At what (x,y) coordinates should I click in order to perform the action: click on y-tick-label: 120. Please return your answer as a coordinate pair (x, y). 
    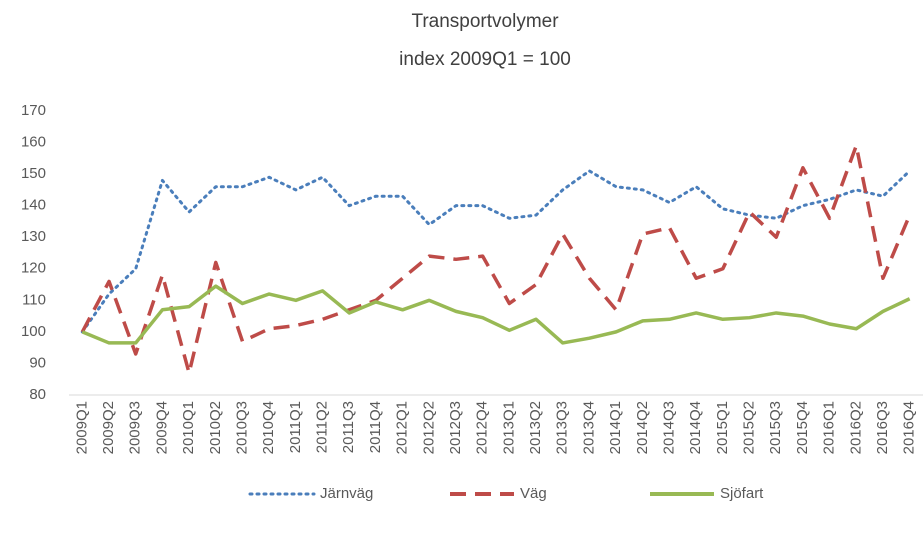
    Looking at the image, I should click on (33, 268).